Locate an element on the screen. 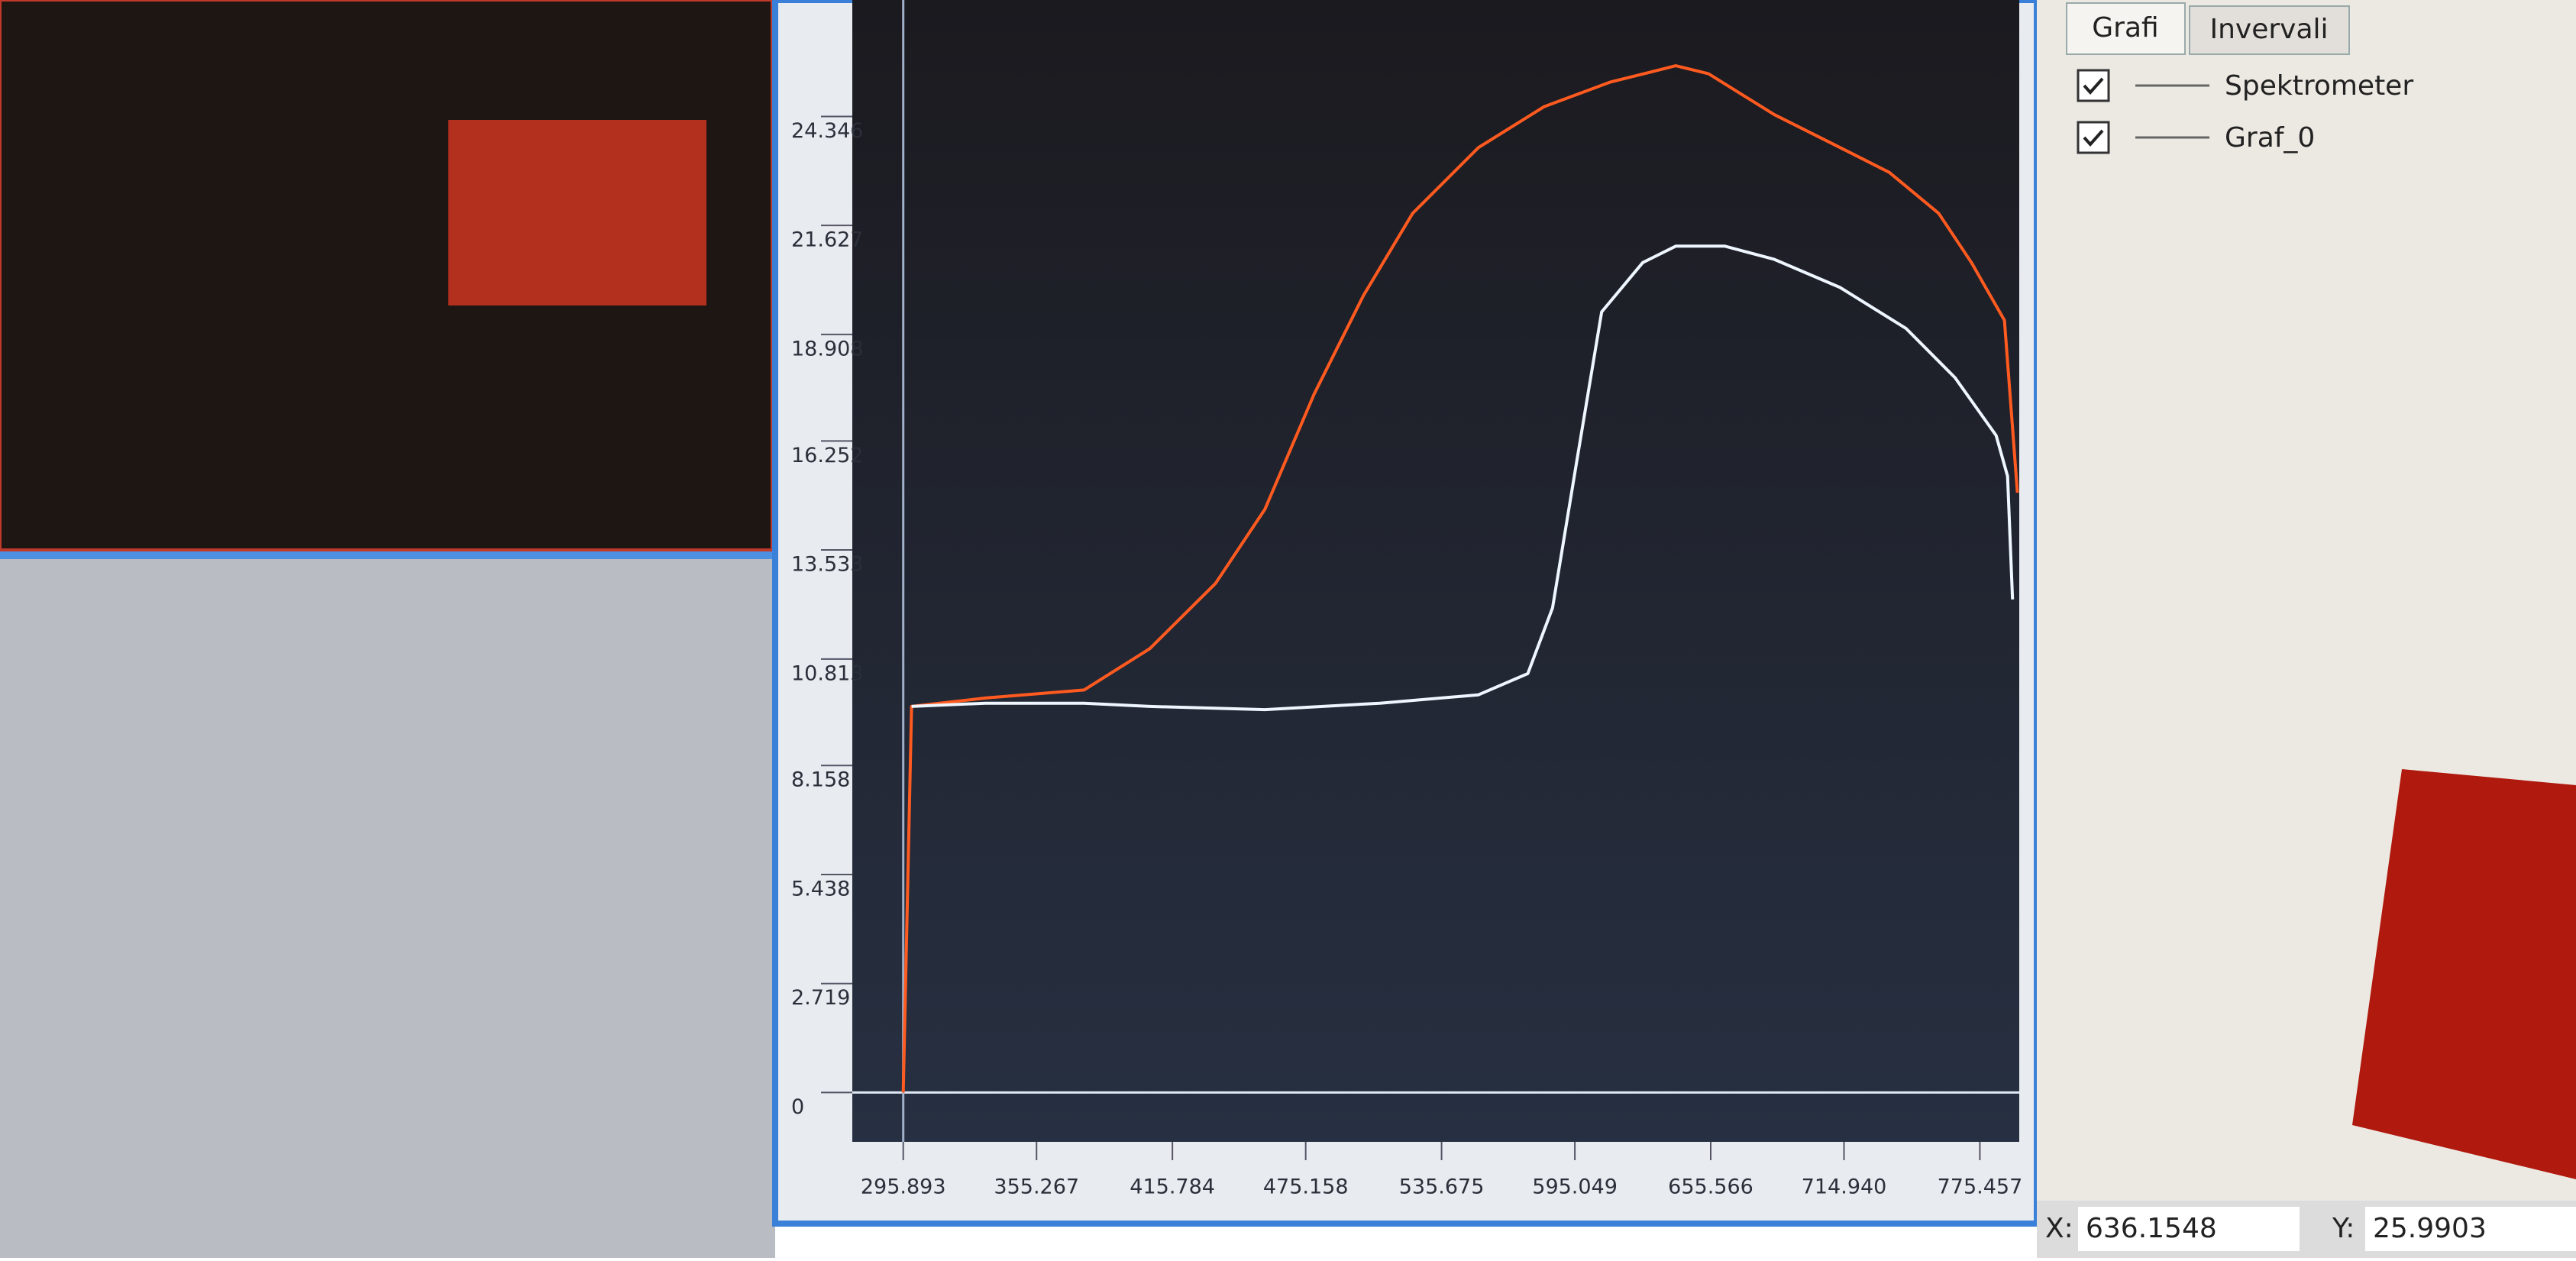  red-shape is located at coordinates (2464, 974).